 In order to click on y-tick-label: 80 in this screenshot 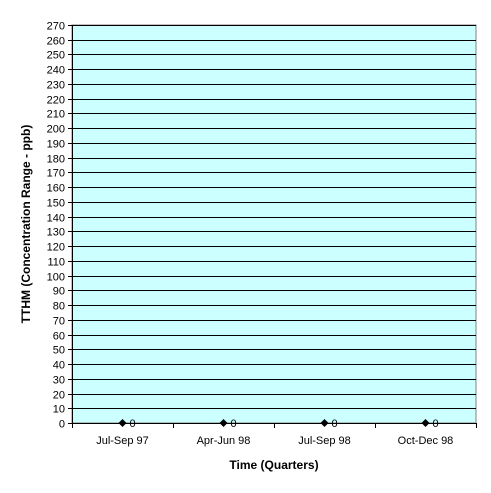, I will do `click(59, 307)`.